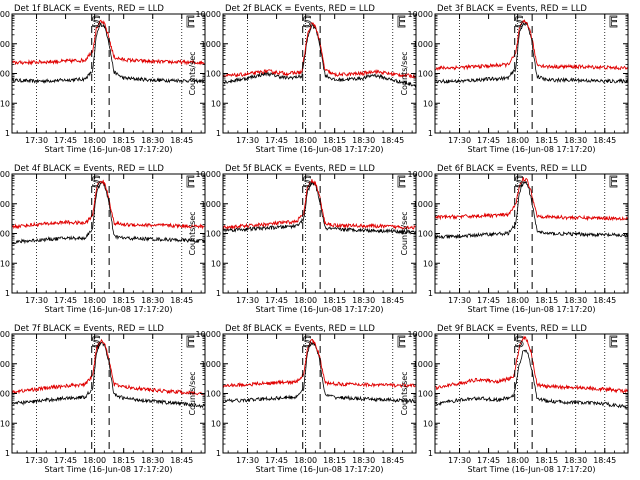 The width and height of the screenshot is (640, 480). What do you see at coordinates (300, 169) in the screenshot?
I see `panel-title: Det 5f BLACK = Events, RED = LLD` at bounding box center [300, 169].